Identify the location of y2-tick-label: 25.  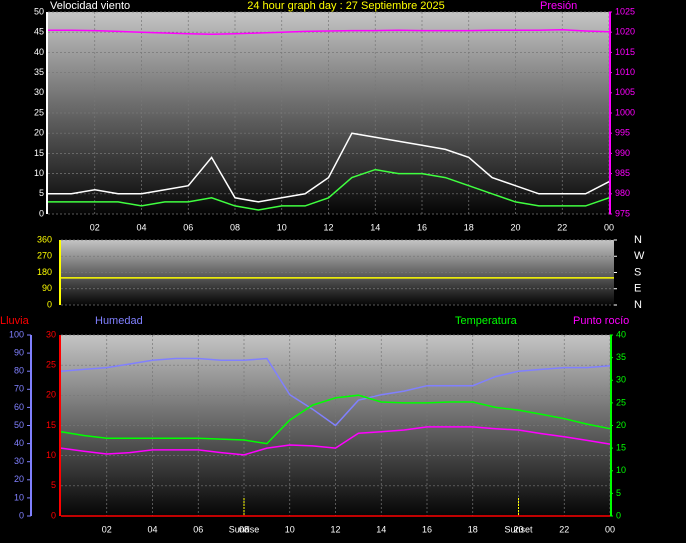
(621, 402).